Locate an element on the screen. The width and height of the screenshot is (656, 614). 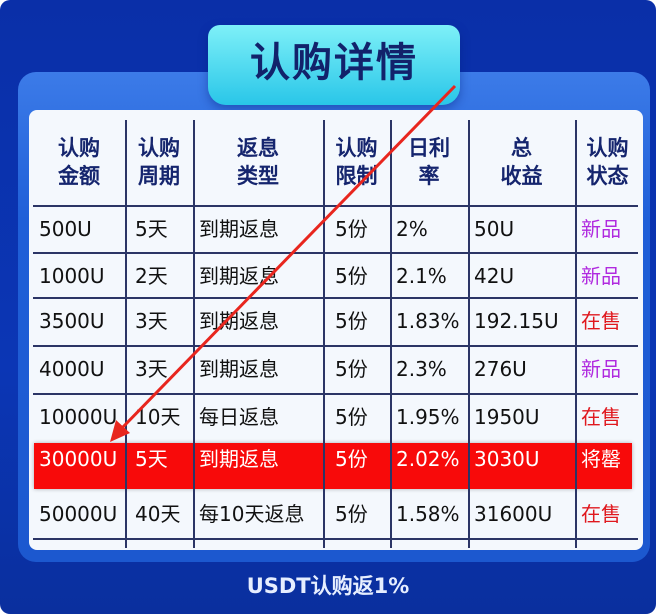
title-tab is located at coordinates (334, 65).